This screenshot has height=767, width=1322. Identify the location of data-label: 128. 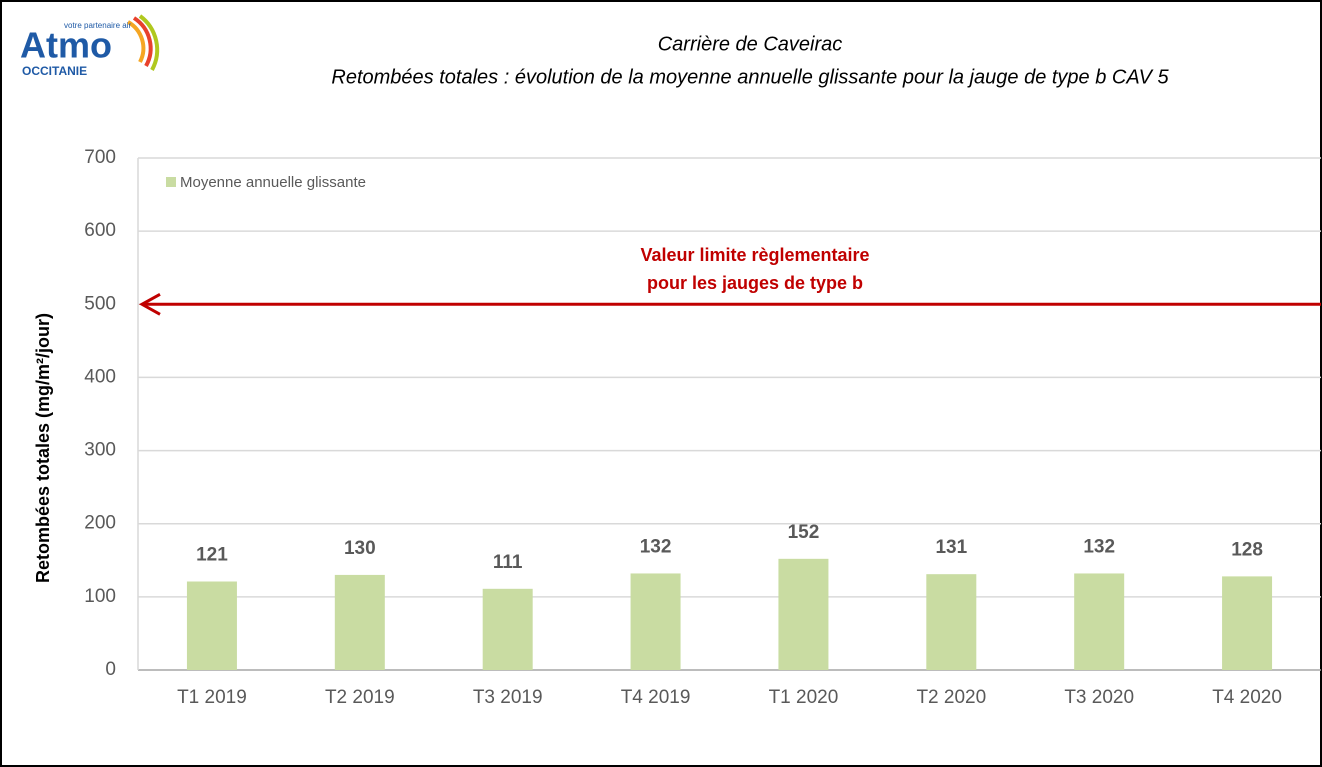
(1247, 549).